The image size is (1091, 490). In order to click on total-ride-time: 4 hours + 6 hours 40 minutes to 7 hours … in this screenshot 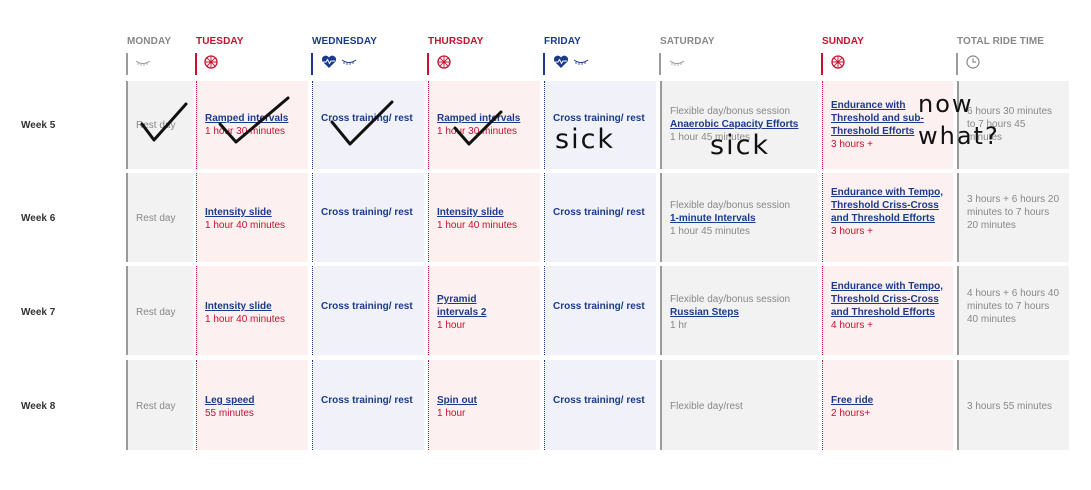, I will do `click(1013, 306)`.